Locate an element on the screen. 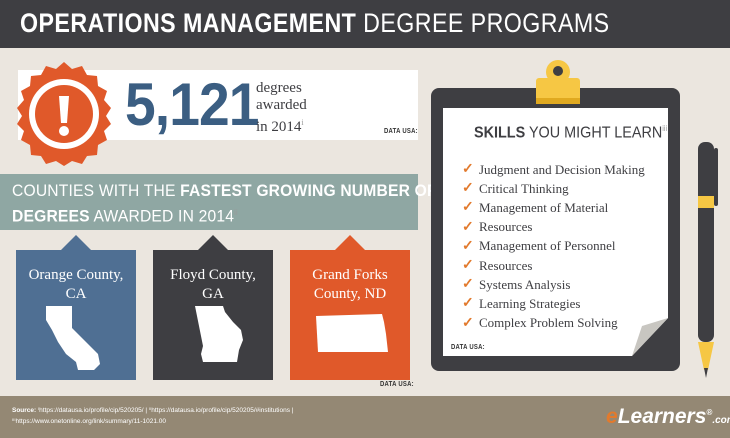 The width and height of the screenshot is (730, 438). skill-label: Management of Personnel is located at coordinates (547, 246).